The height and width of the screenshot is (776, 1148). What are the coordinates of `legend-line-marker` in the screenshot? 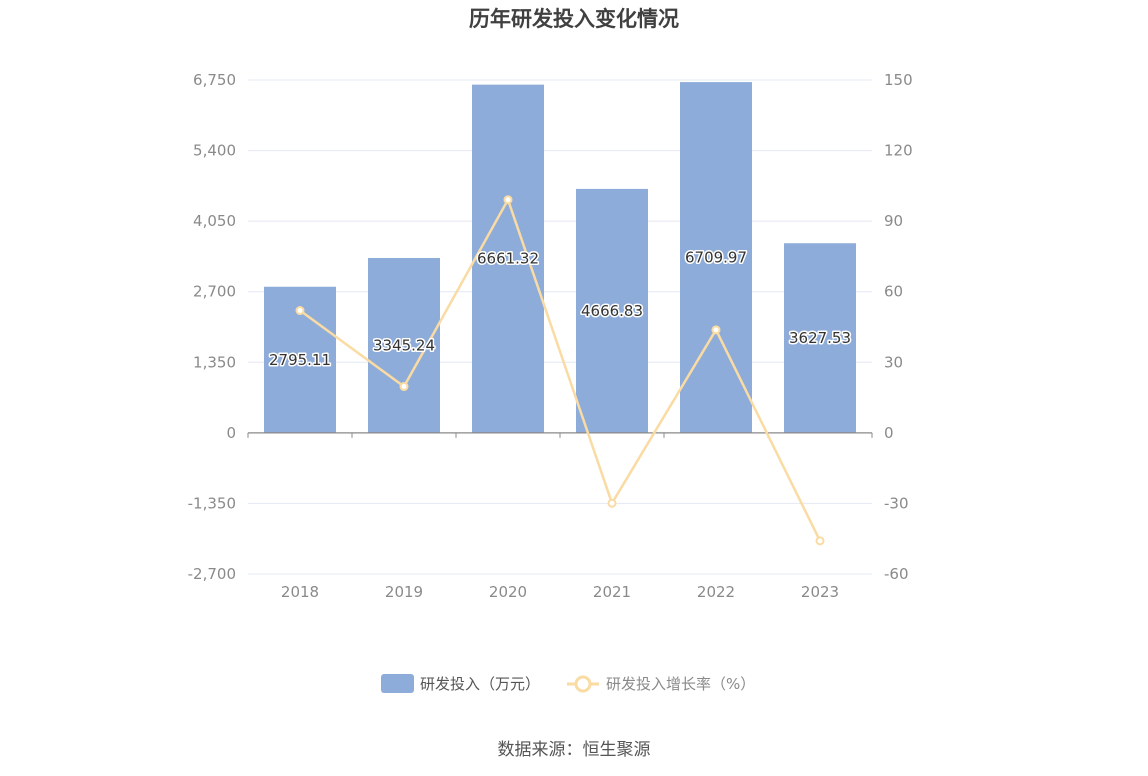 It's located at (583, 684).